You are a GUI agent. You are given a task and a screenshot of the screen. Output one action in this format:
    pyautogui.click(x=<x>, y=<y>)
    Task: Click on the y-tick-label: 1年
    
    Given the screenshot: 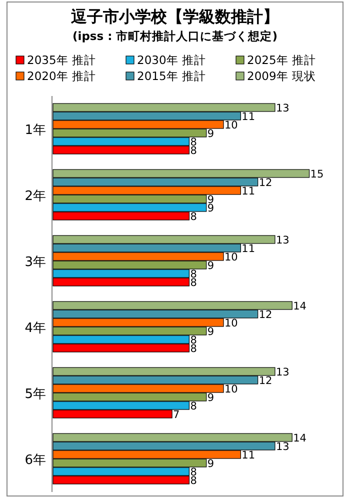 What is the action you would take?
    pyautogui.click(x=35, y=130)
    